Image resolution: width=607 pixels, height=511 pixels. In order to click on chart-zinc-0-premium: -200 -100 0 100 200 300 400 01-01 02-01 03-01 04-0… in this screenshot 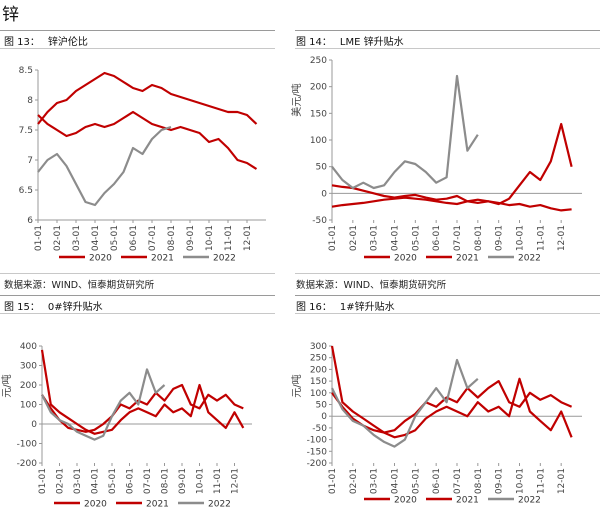, I will do `click(126, 426)`.